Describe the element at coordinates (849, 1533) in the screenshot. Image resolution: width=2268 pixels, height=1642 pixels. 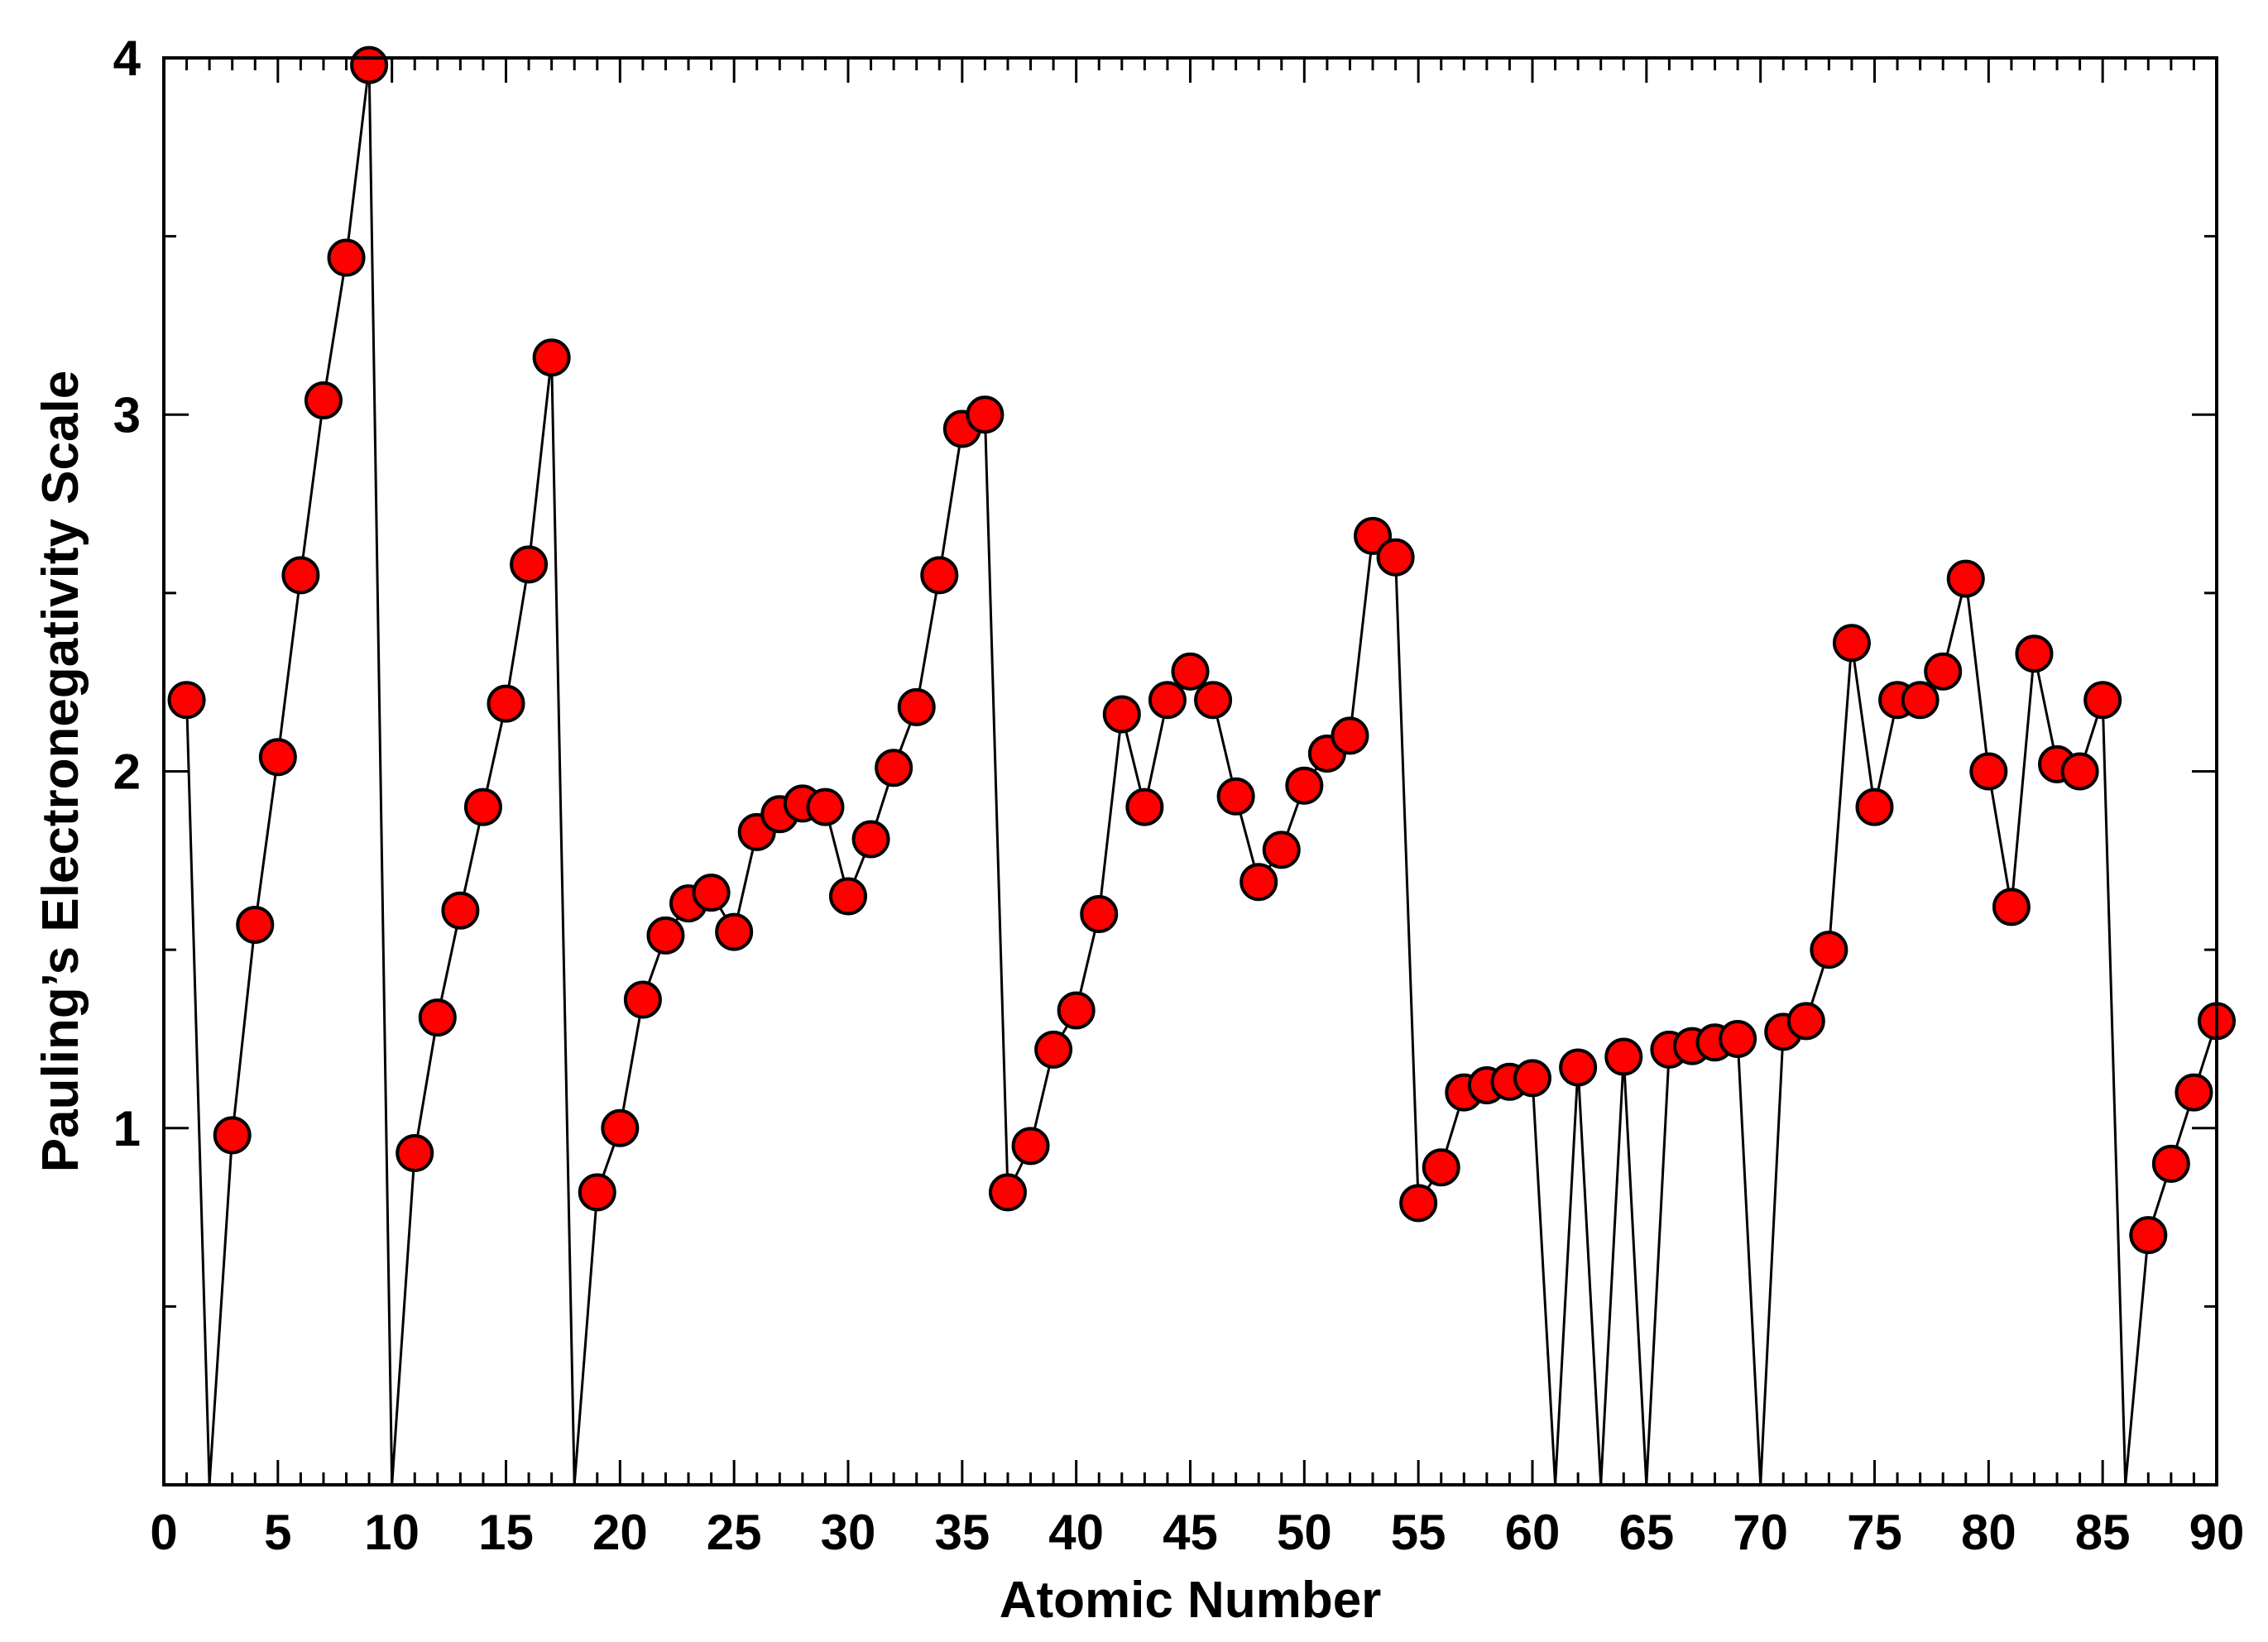
I see `x-tick-label: 30` at that location.